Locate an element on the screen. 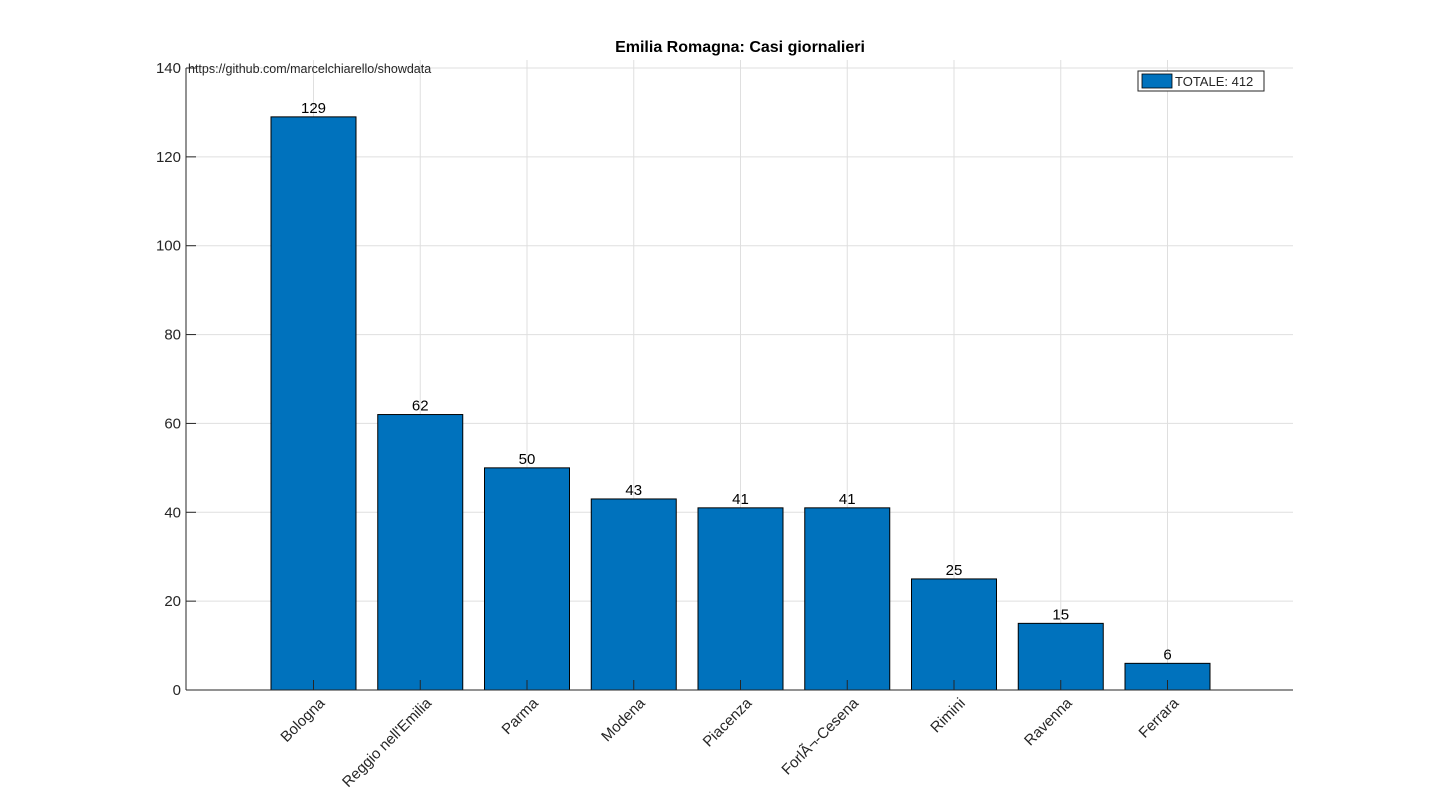 This screenshot has height=800, width=1430. bar-reggio-nell-emilia is located at coordinates (420, 552).